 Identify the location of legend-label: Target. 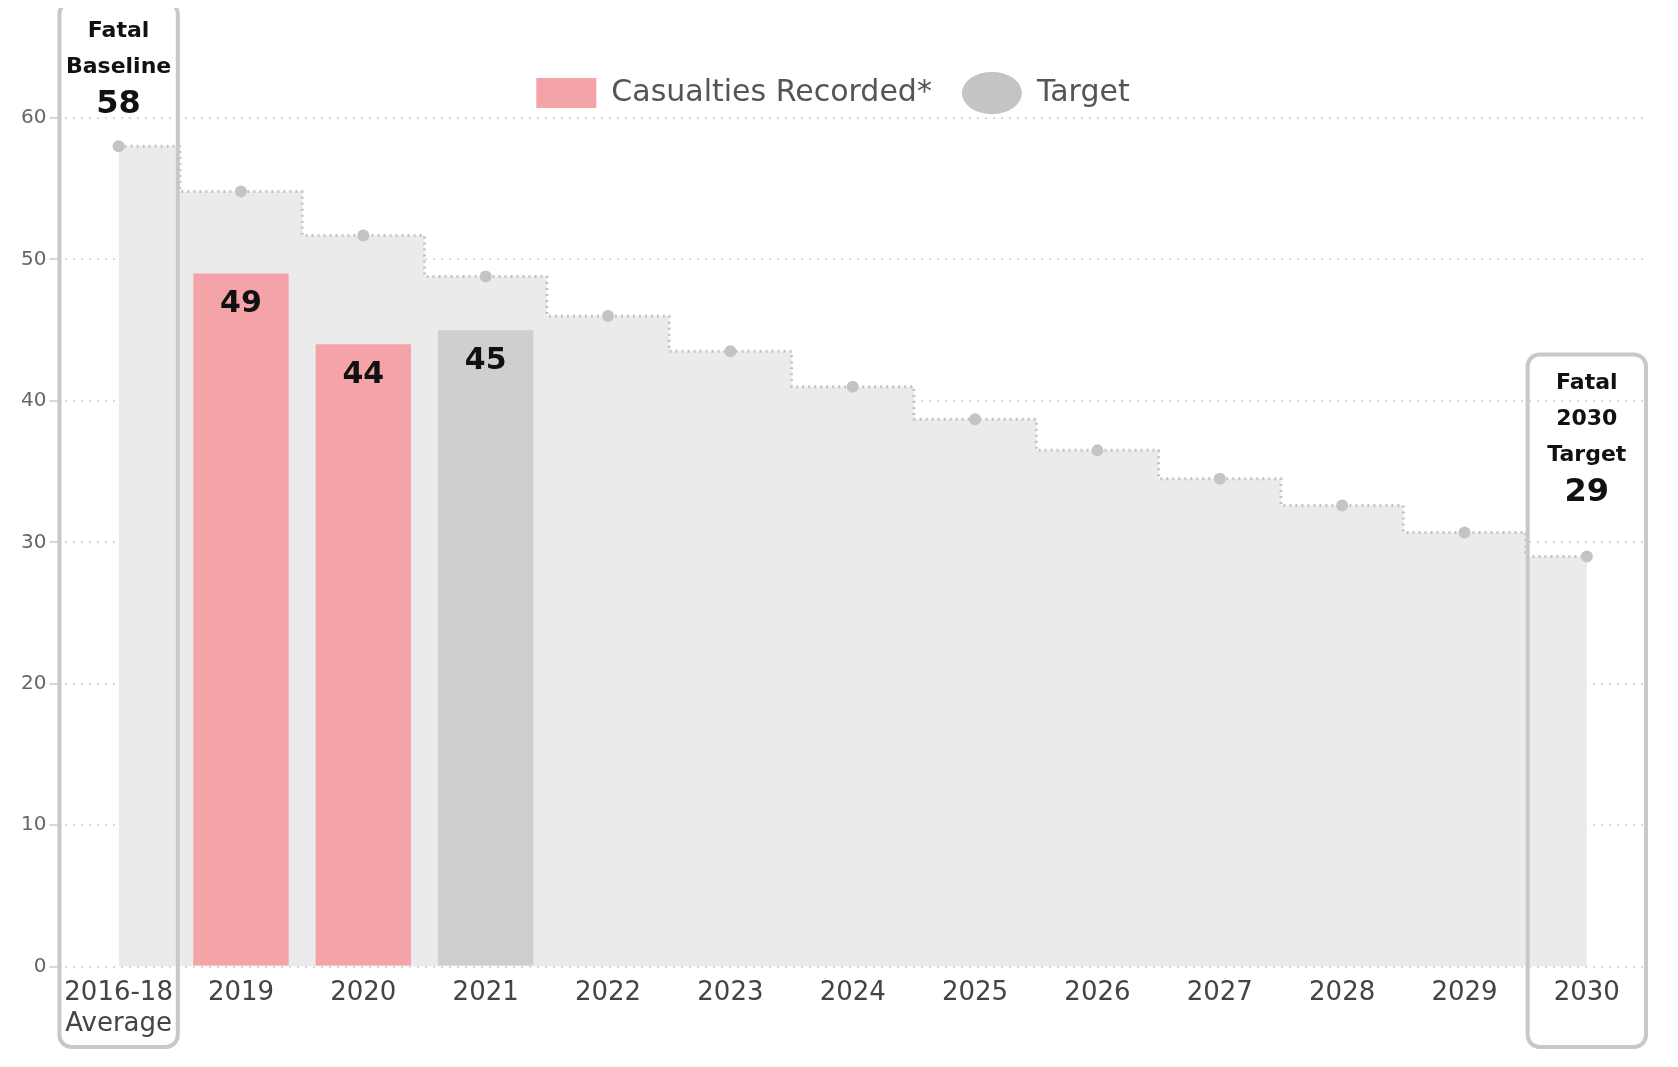
(1082, 90).